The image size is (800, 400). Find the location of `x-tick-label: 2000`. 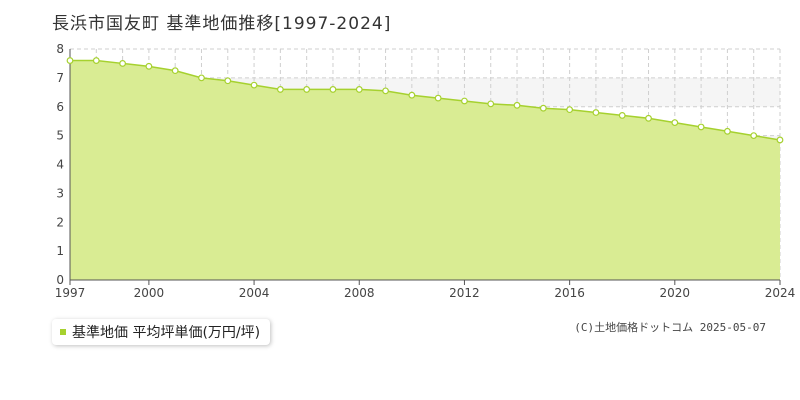

x-tick-label: 2000 is located at coordinates (149, 293).